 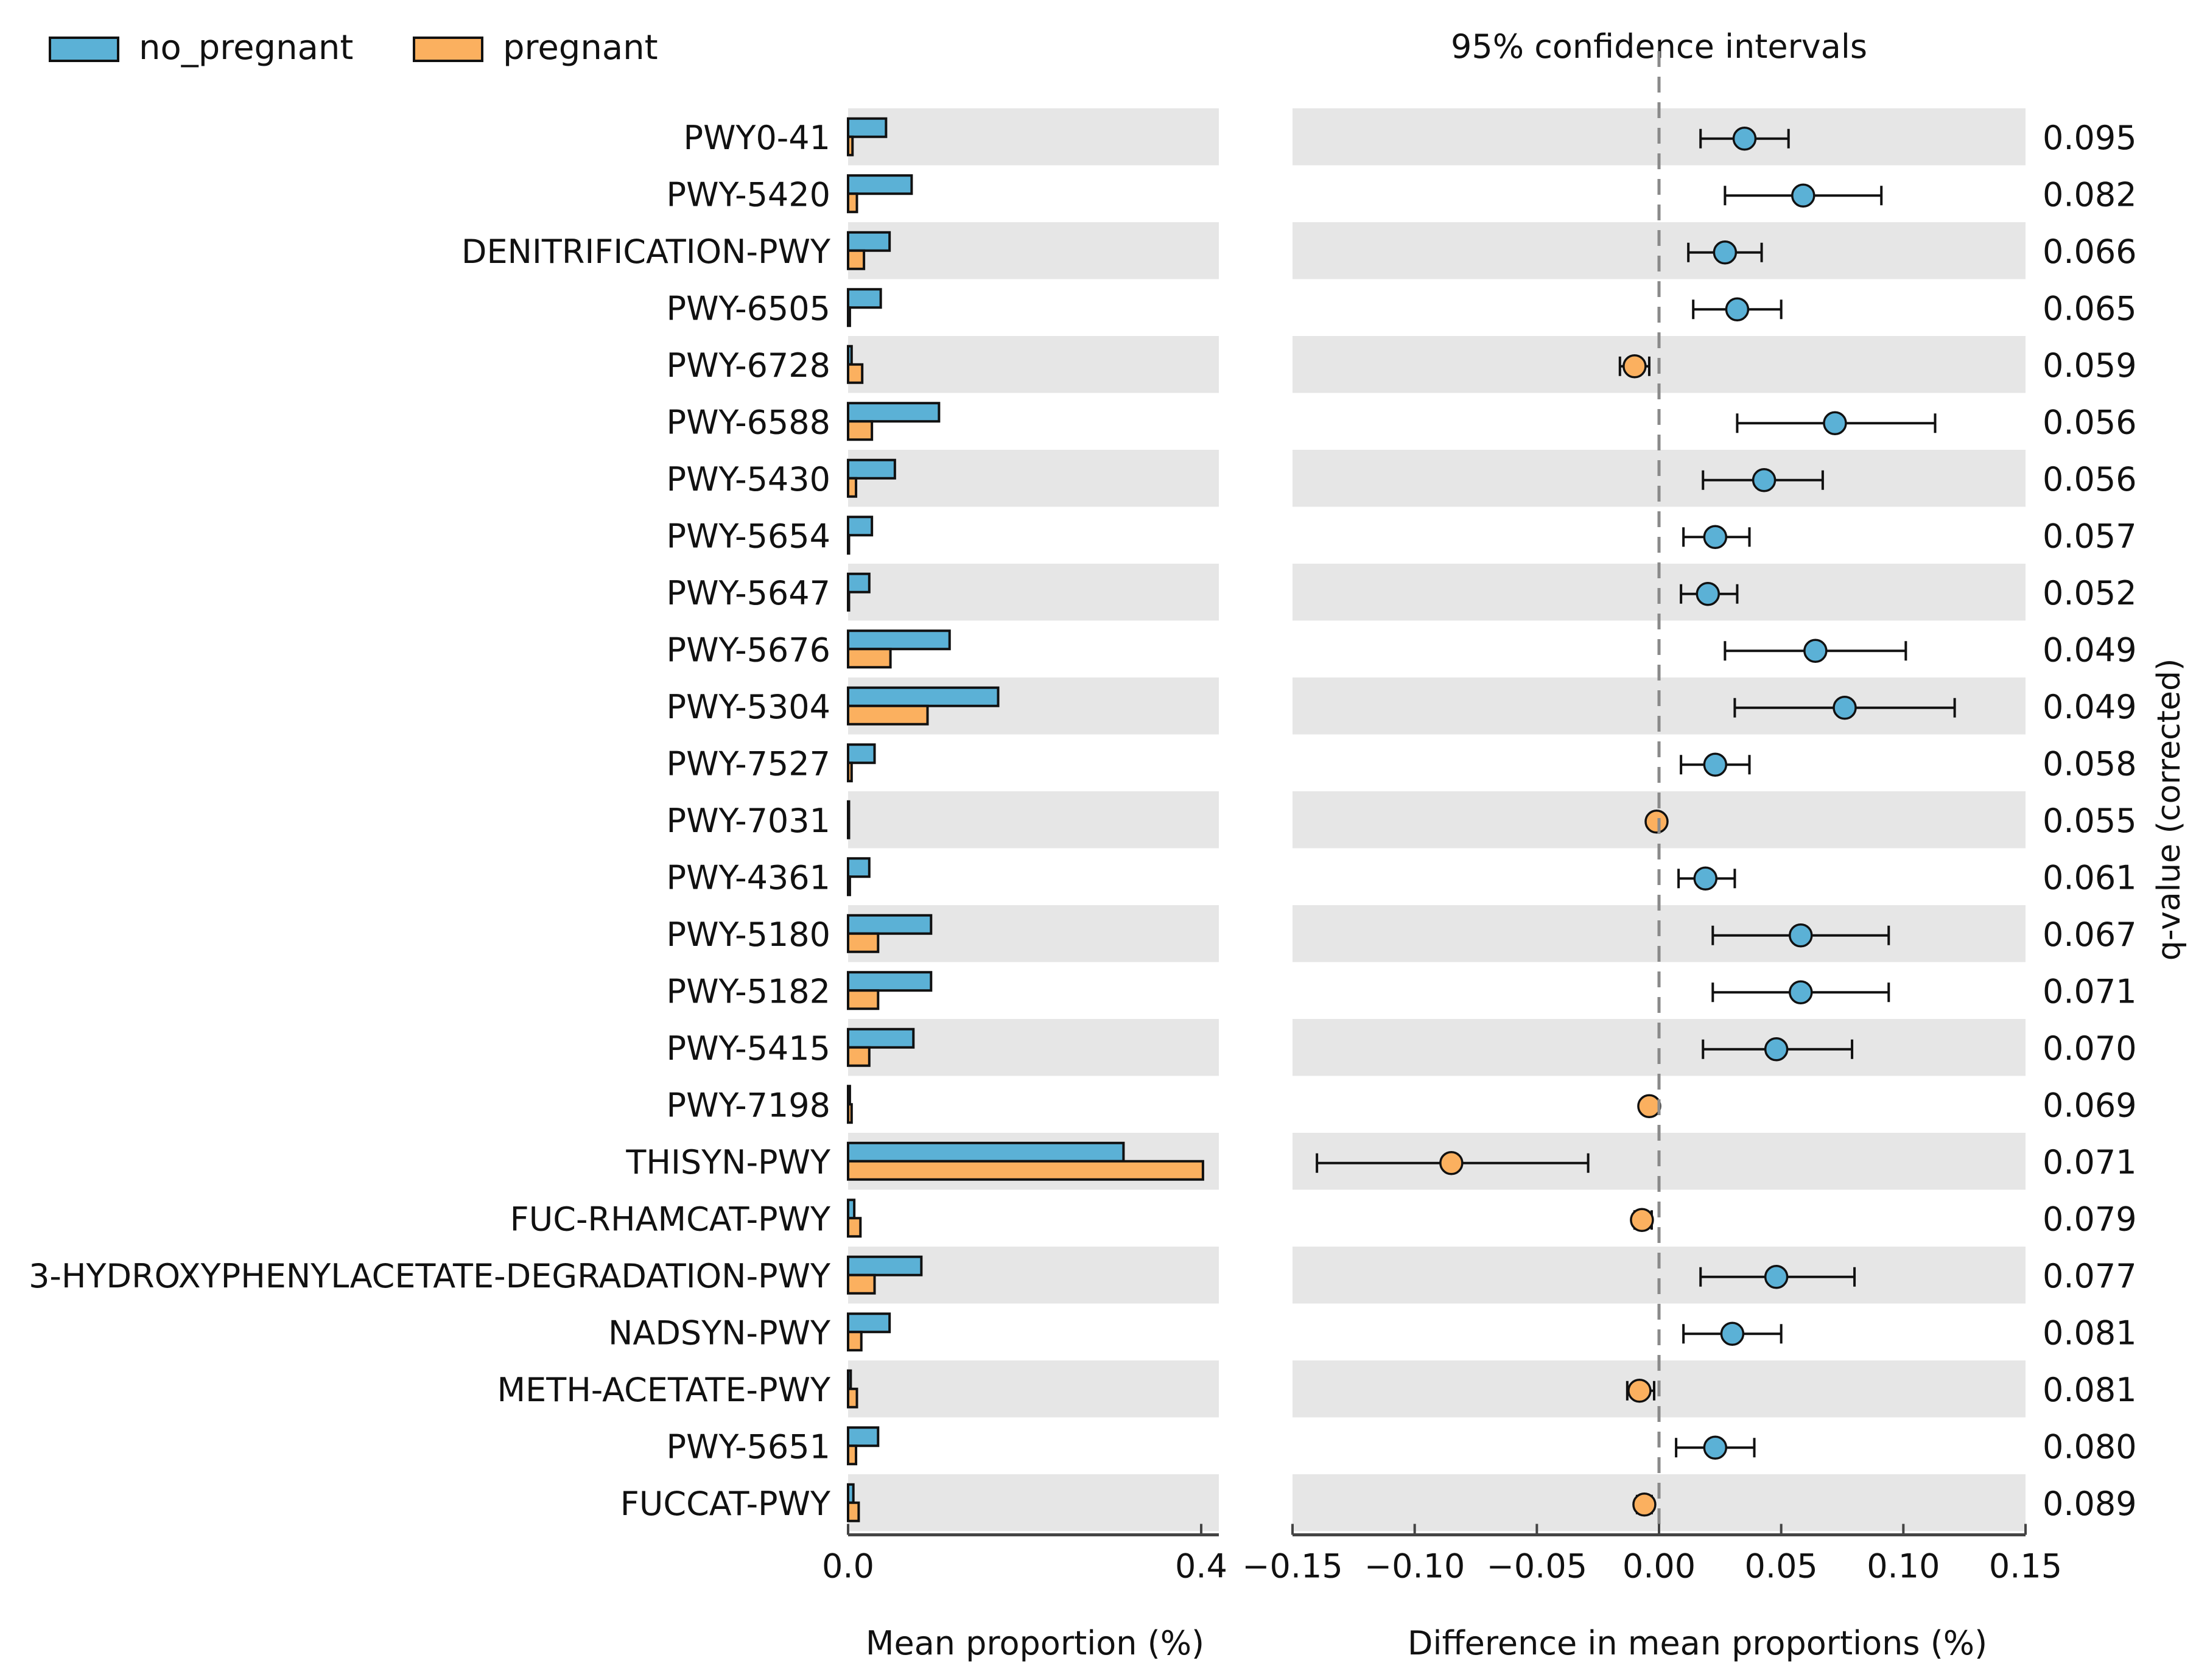 What do you see at coordinates (2090, 422) in the screenshot?
I see `q-value: 0.056` at bounding box center [2090, 422].